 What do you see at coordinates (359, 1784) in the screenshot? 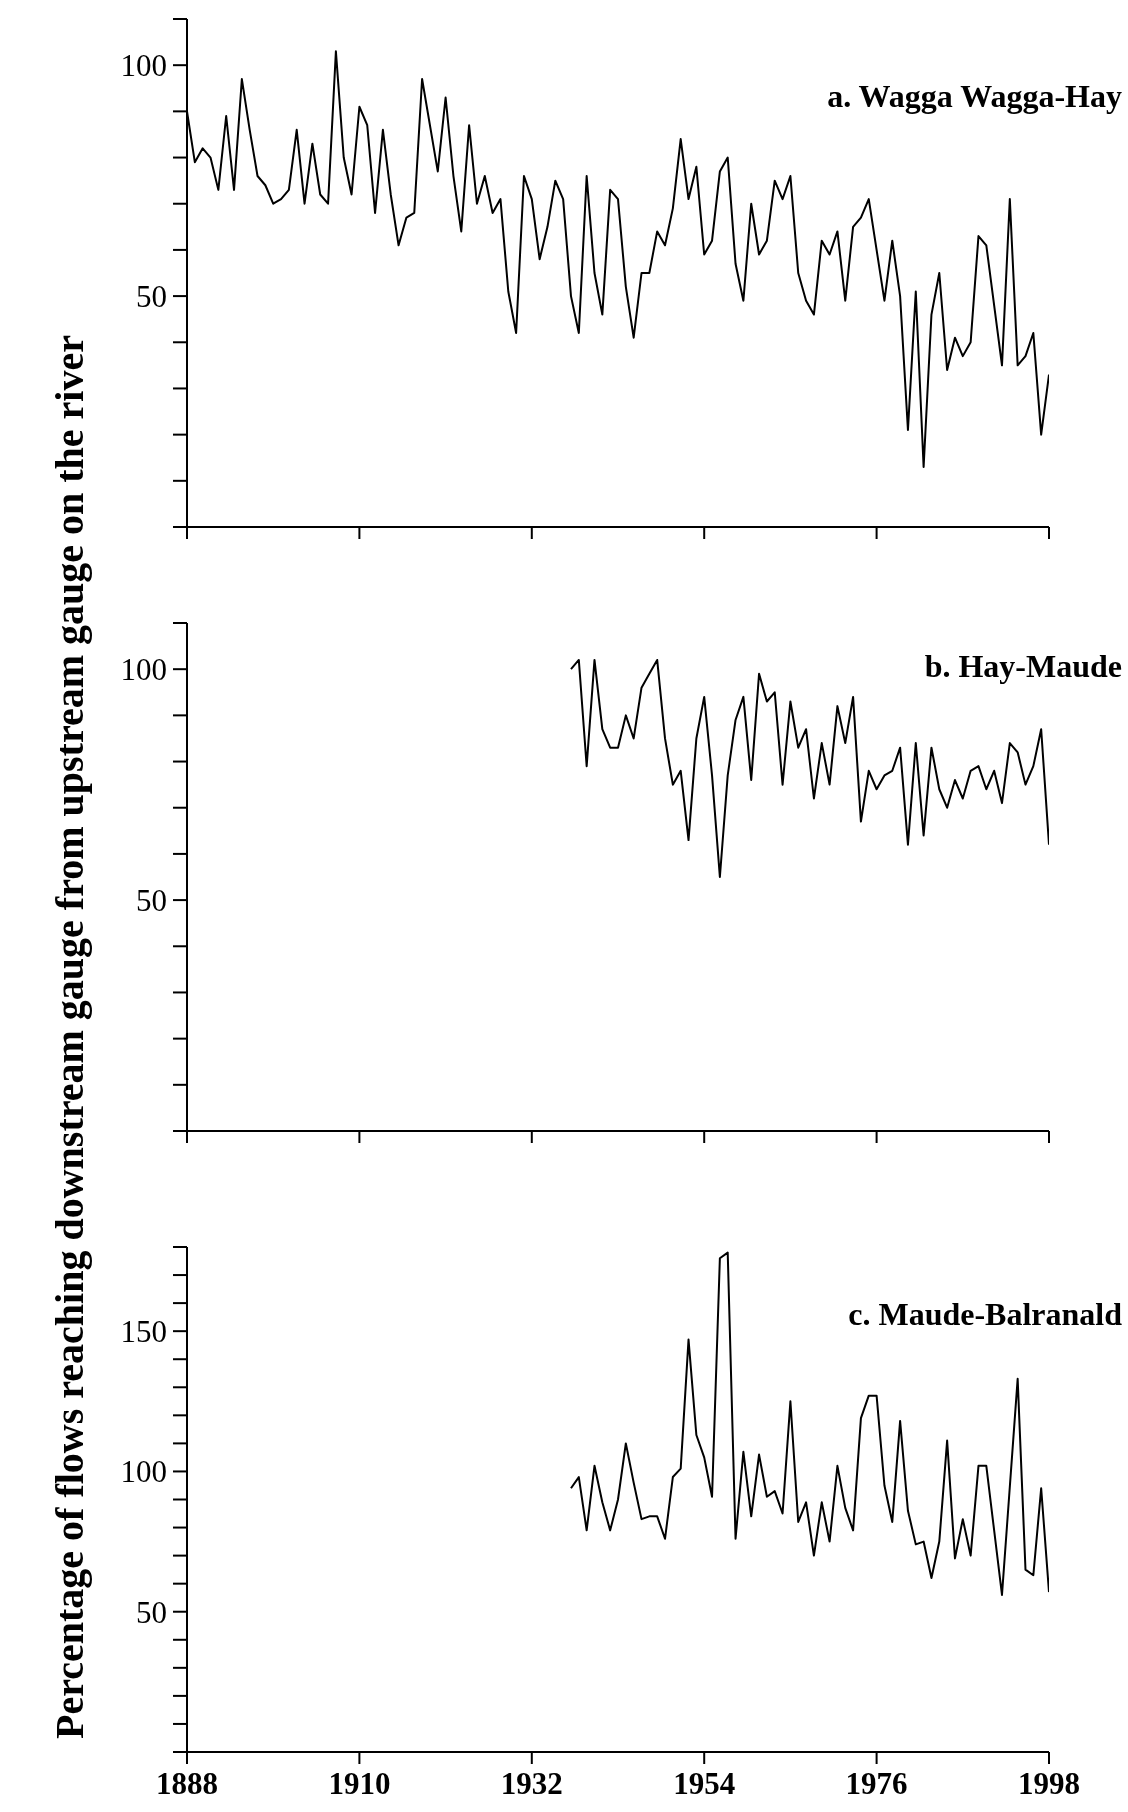
I see `x-tick-label: 1910` at bounding box center [359, 1784].